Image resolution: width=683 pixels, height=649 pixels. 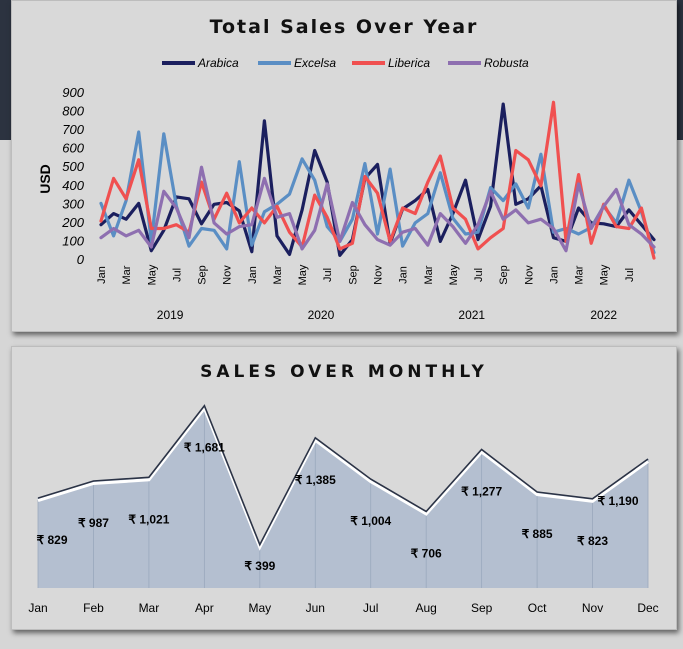 What do you see at coordinates (618, 501) in the screenshot?
I see `data-label: ₹ 1,190` at bounding box center [618, 501].